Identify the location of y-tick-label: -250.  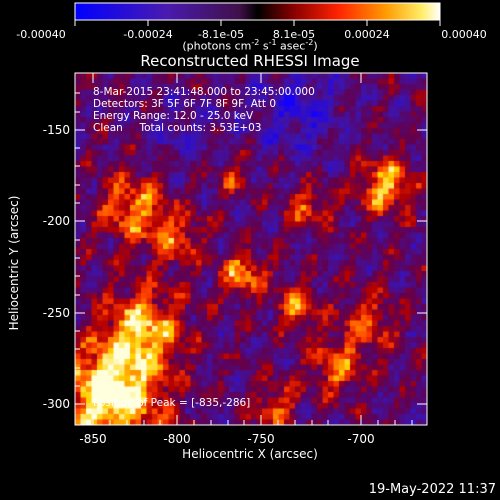
(56, 313).